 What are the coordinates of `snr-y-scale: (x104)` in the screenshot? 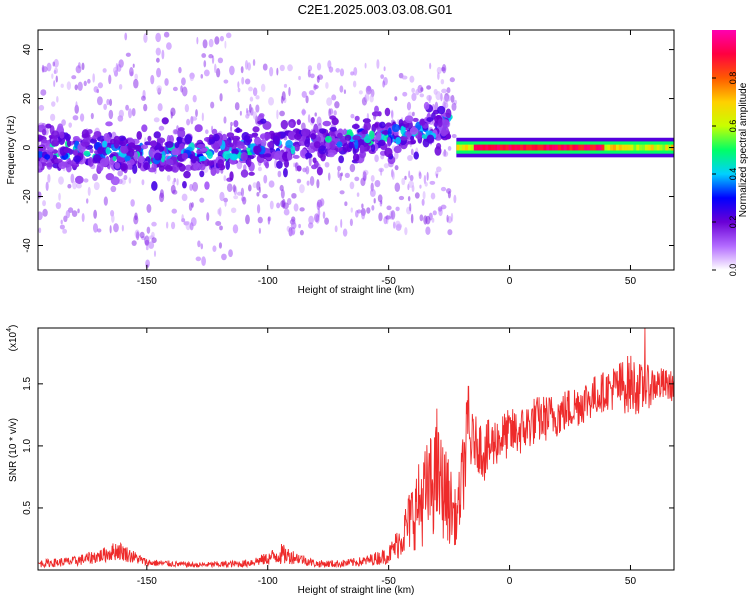 It's located at (12, 338).